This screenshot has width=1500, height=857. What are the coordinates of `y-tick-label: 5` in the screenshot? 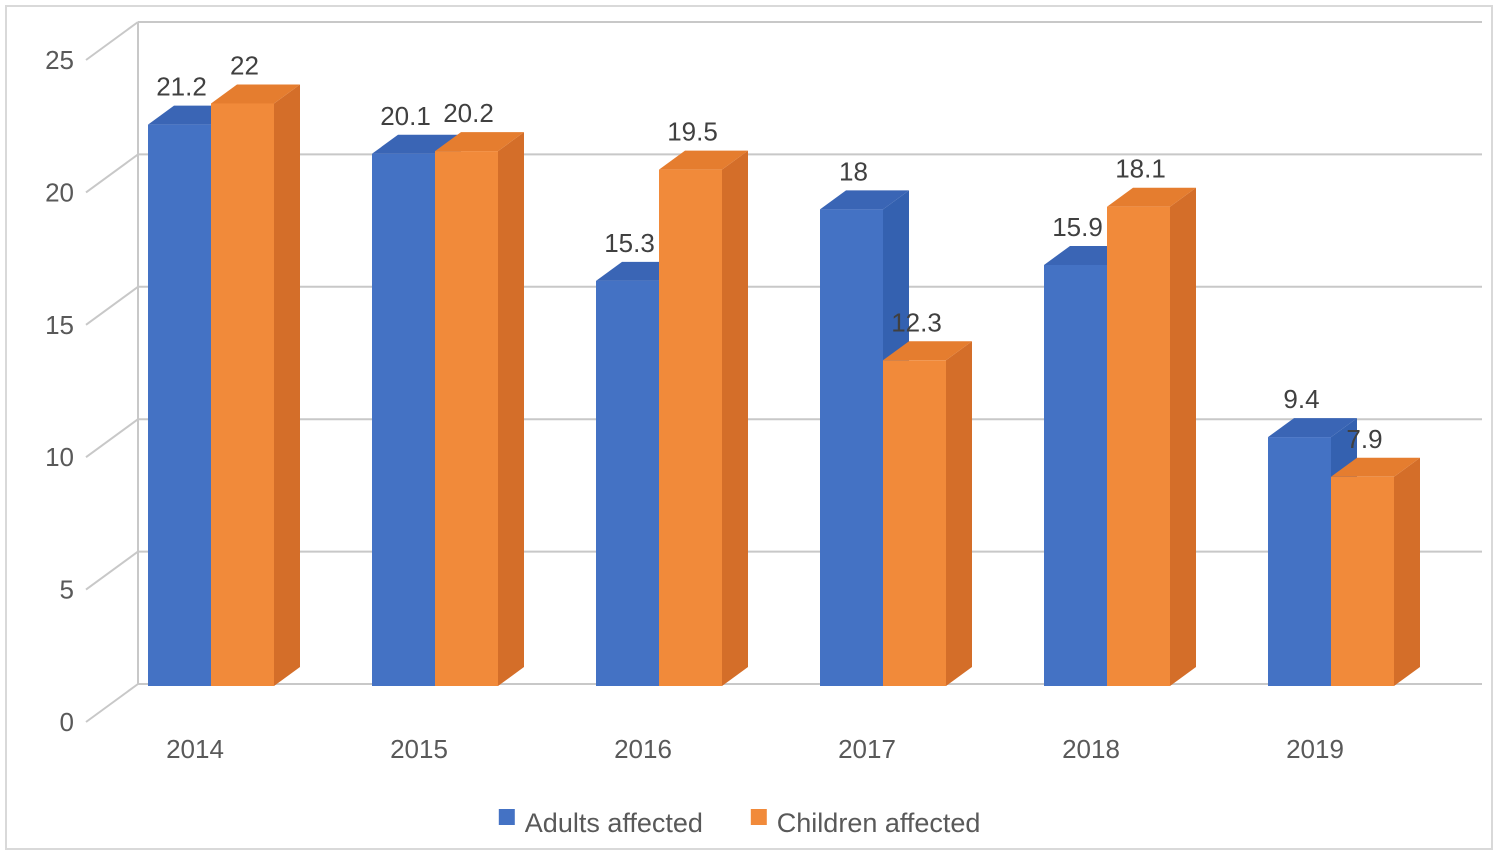 It's located at (67, 590).